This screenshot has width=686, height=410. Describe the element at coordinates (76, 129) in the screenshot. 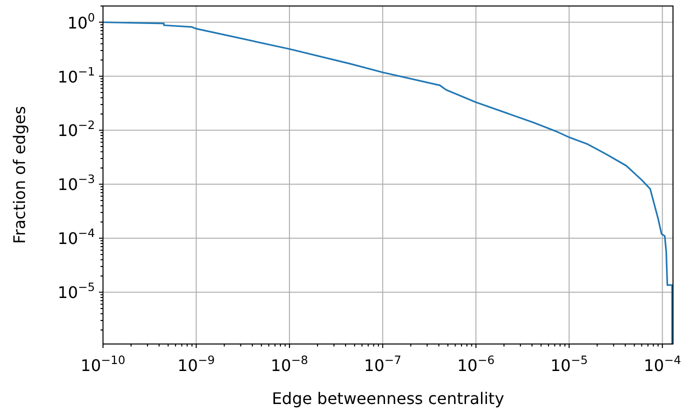

I see `y-tick-label: 10$^{−2}$` at that location.